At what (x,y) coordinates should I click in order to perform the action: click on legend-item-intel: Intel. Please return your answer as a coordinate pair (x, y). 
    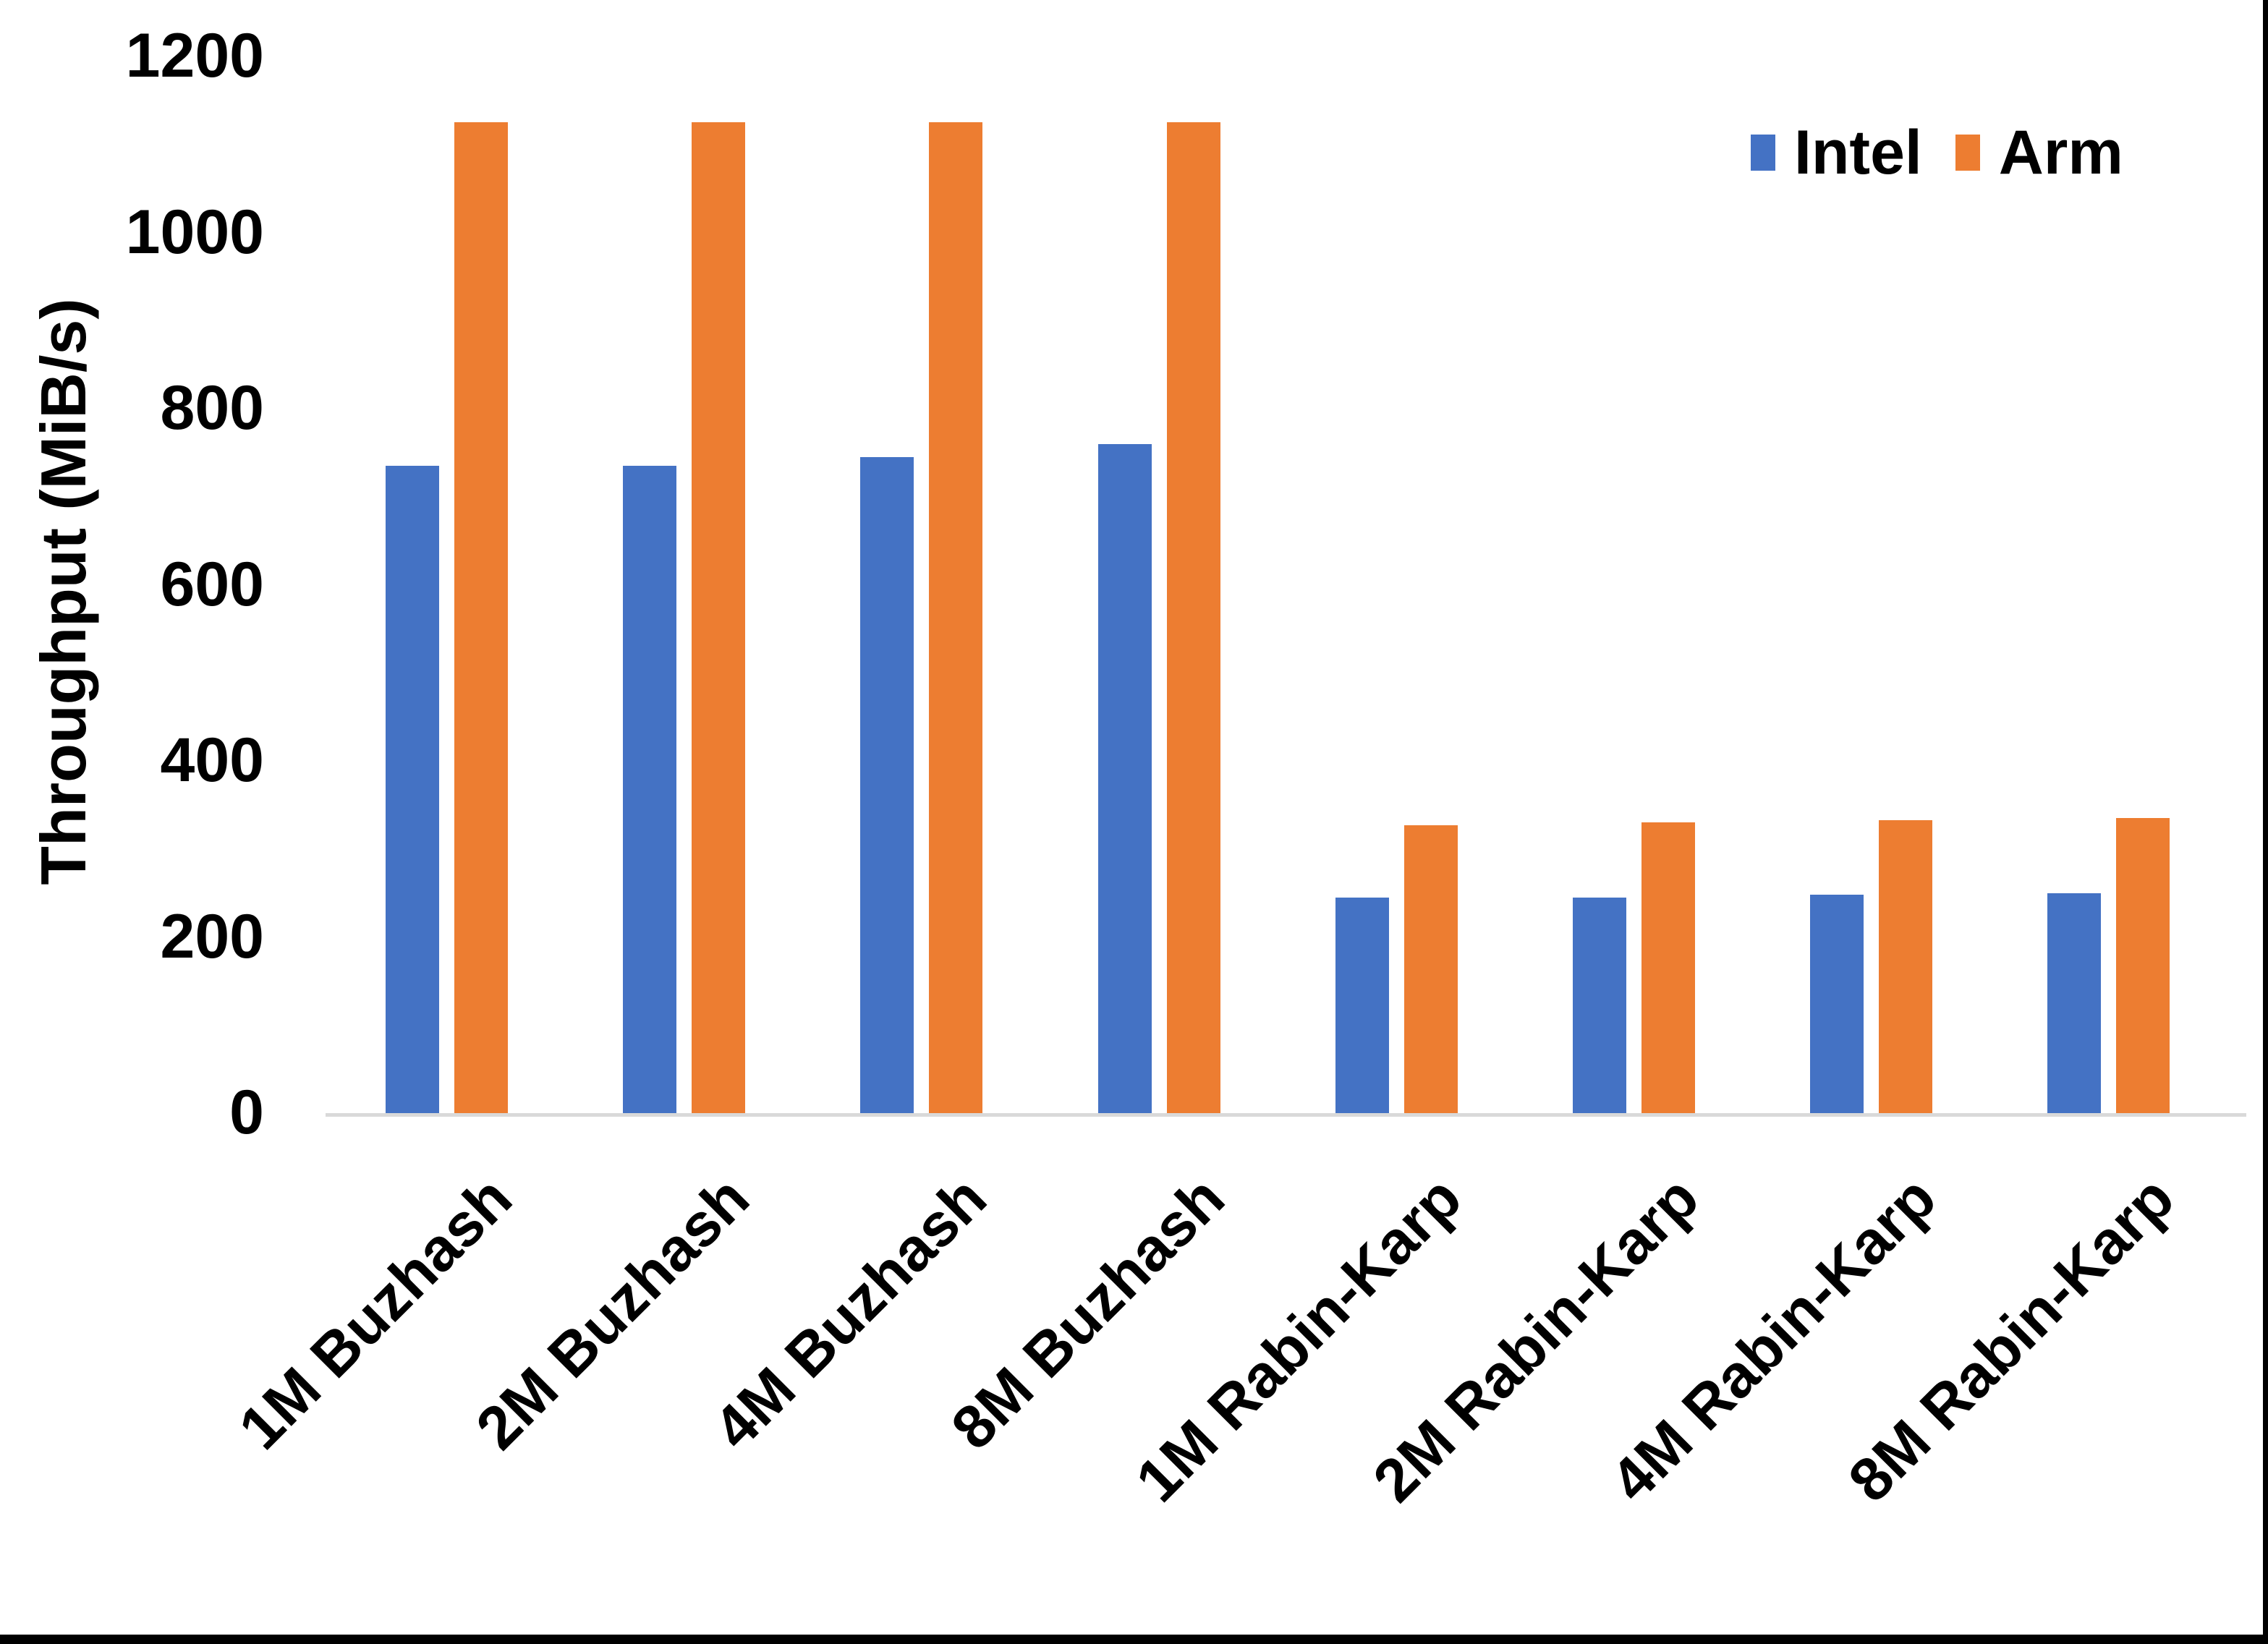
    Looking at the image, I should click on (1836, 153).